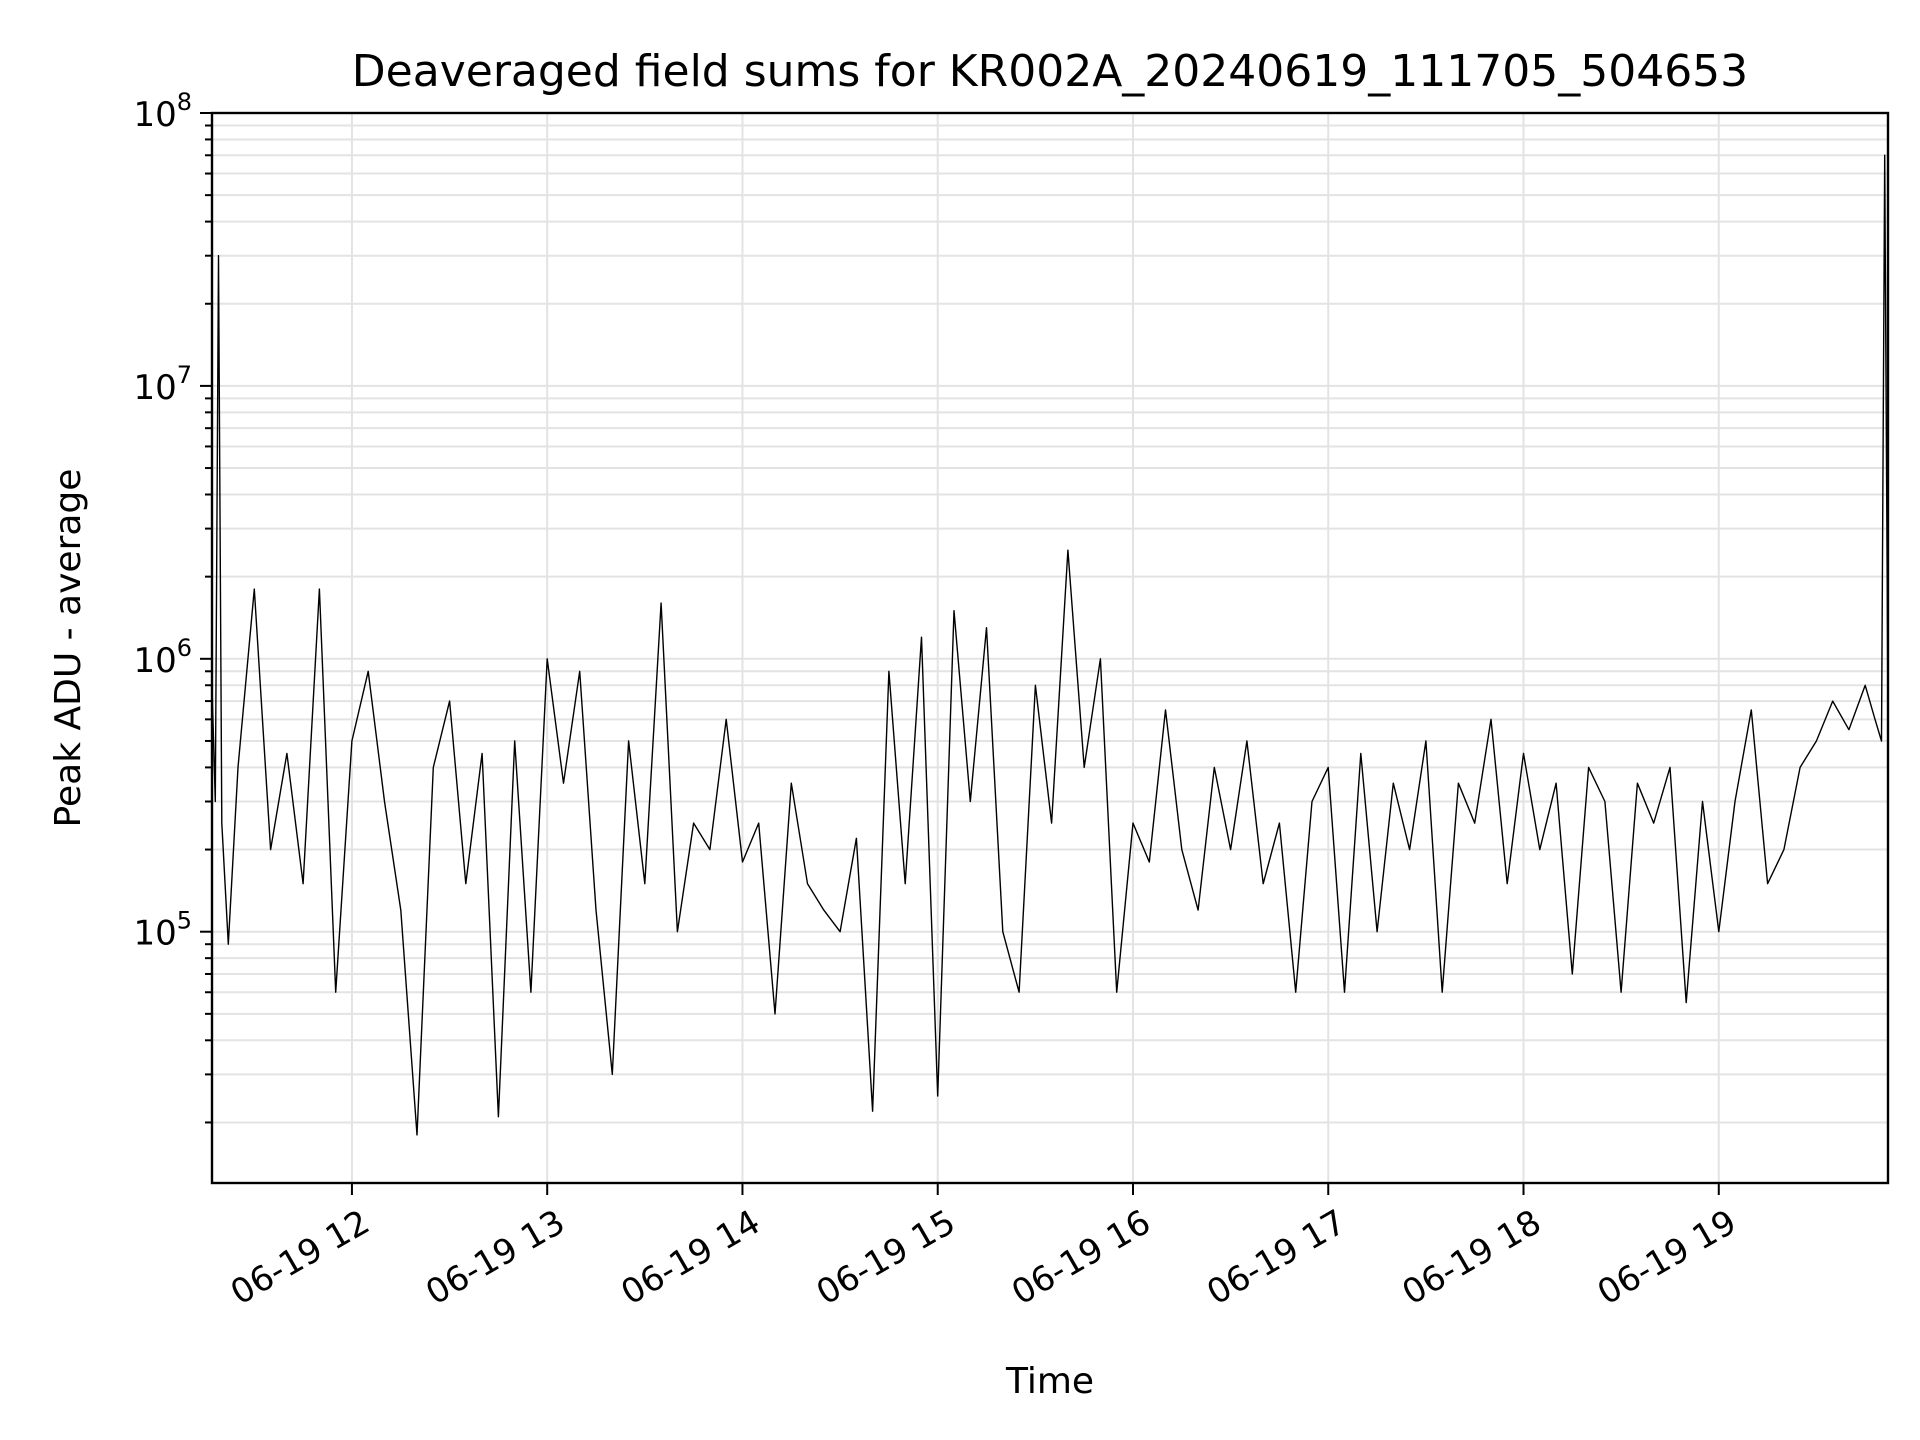 The image size is (1920, 1440). I want to click on y-tick-label: 10⁶, so click(162, 657).